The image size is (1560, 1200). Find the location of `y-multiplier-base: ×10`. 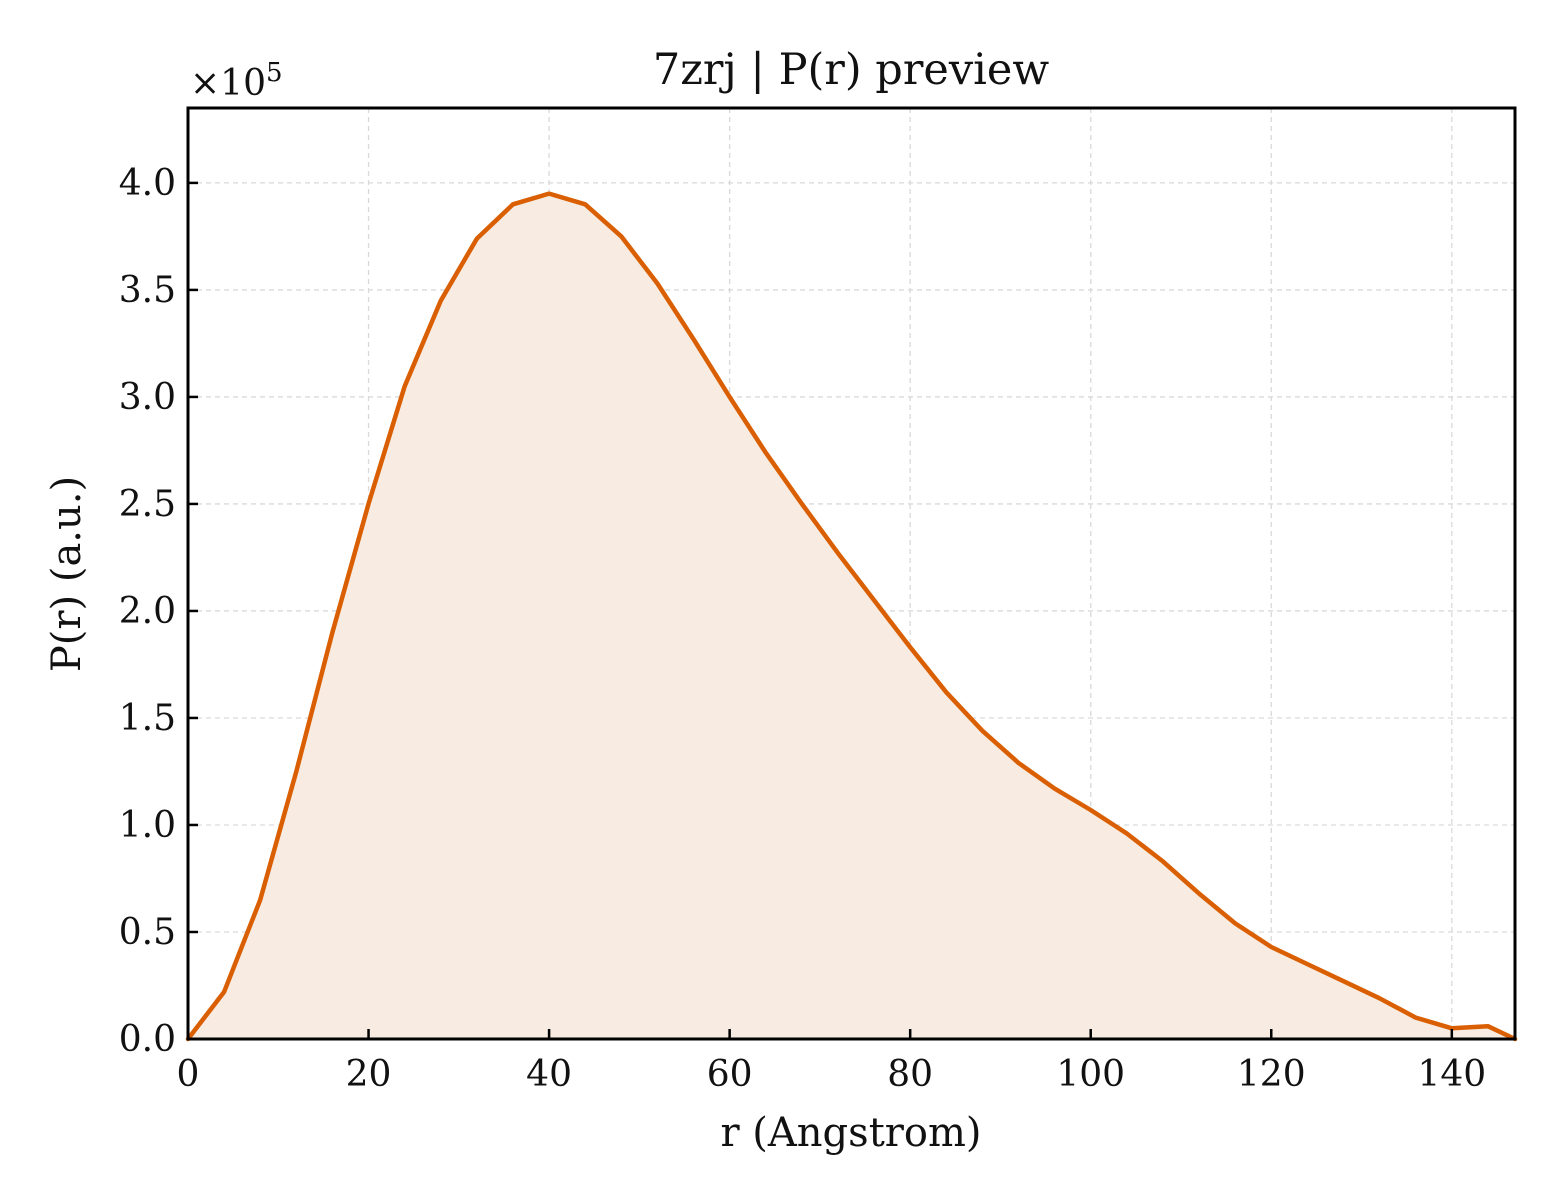

y-multiplier-base: ×10 is located at coordinates (228, 83).